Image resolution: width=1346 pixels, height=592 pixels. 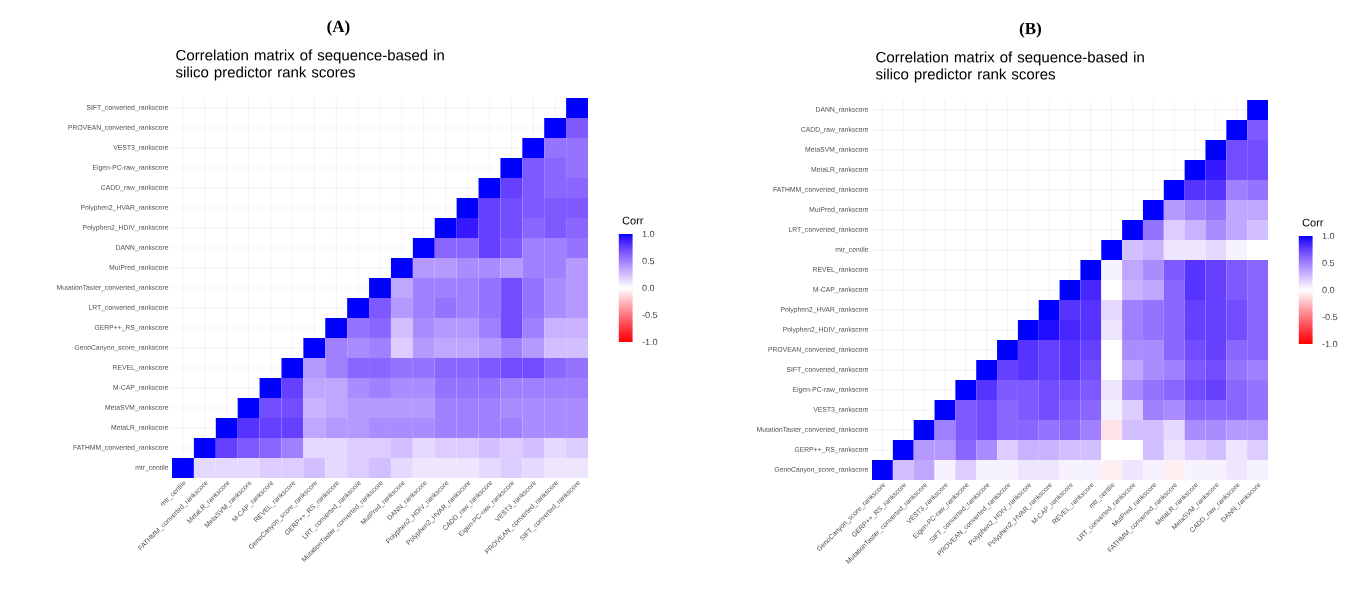 What do you see at coordinates (338, 28) in the screenshot?
I see `text: (A)` at bounding box center [338, 28].